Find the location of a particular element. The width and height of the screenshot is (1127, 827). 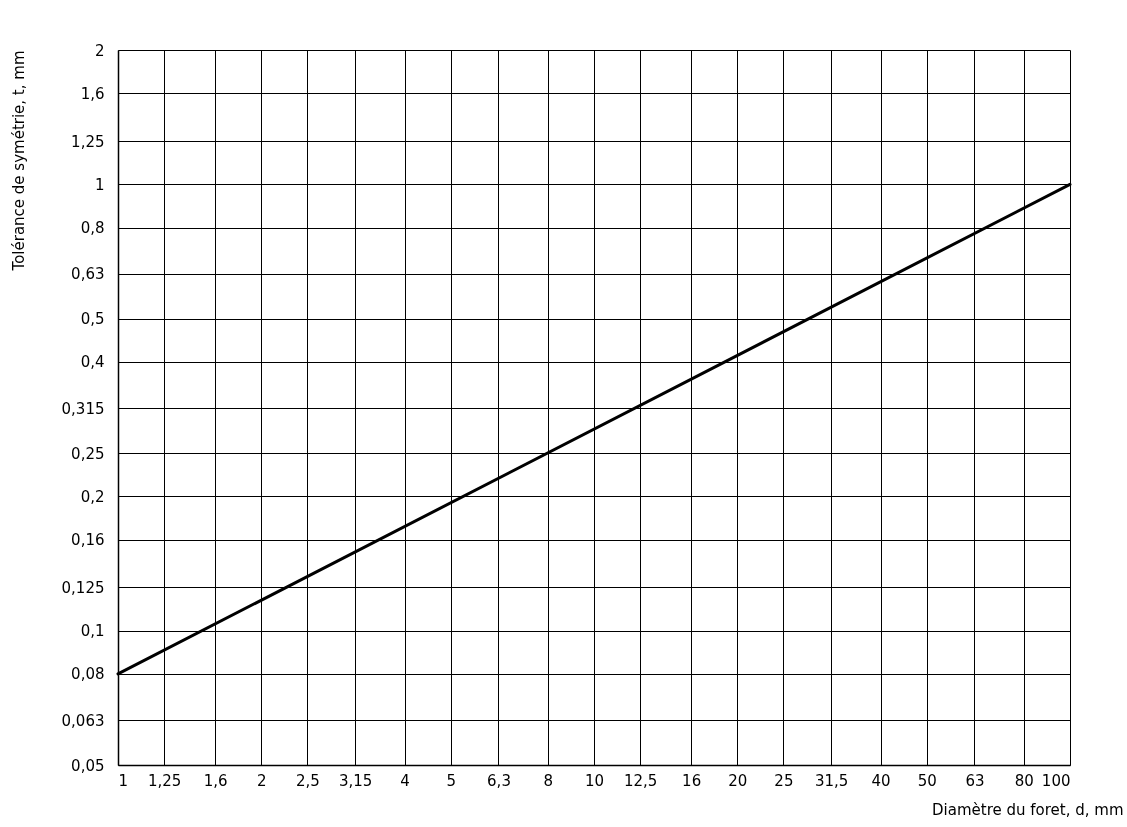

x-tick-label: 50 is located at coordinates (927, 780).